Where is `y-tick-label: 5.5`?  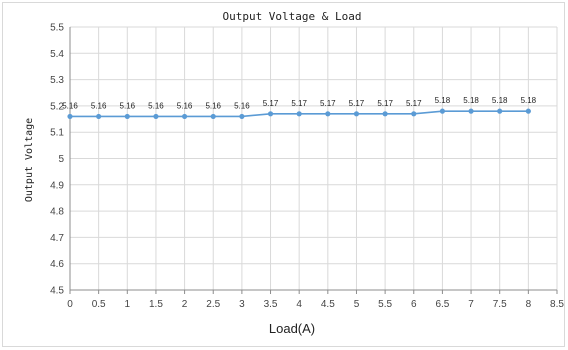 y-tick-label: 5.5 is located at coordinates (57, 28).